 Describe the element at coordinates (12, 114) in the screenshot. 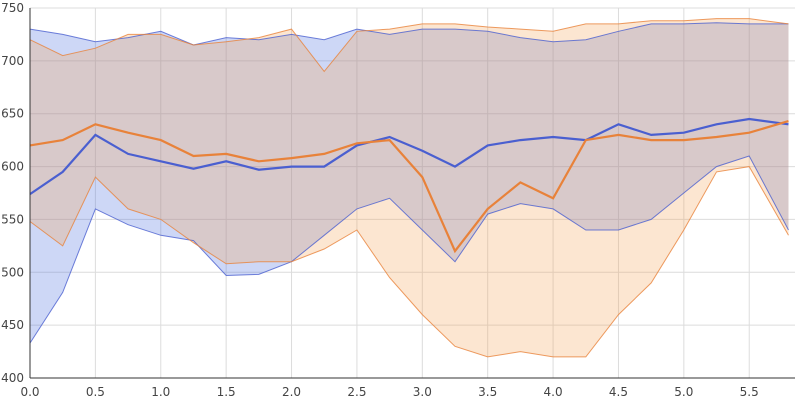

I see `y-tick-label: 650` at that location.